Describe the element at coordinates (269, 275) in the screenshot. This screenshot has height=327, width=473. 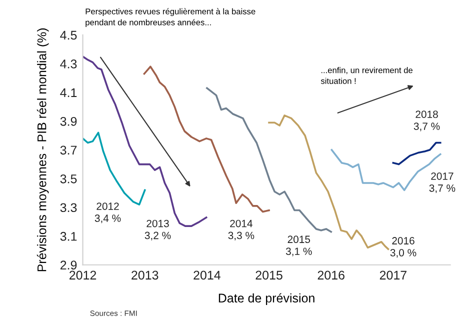
I see `x-tick-label: 2015` at that location.